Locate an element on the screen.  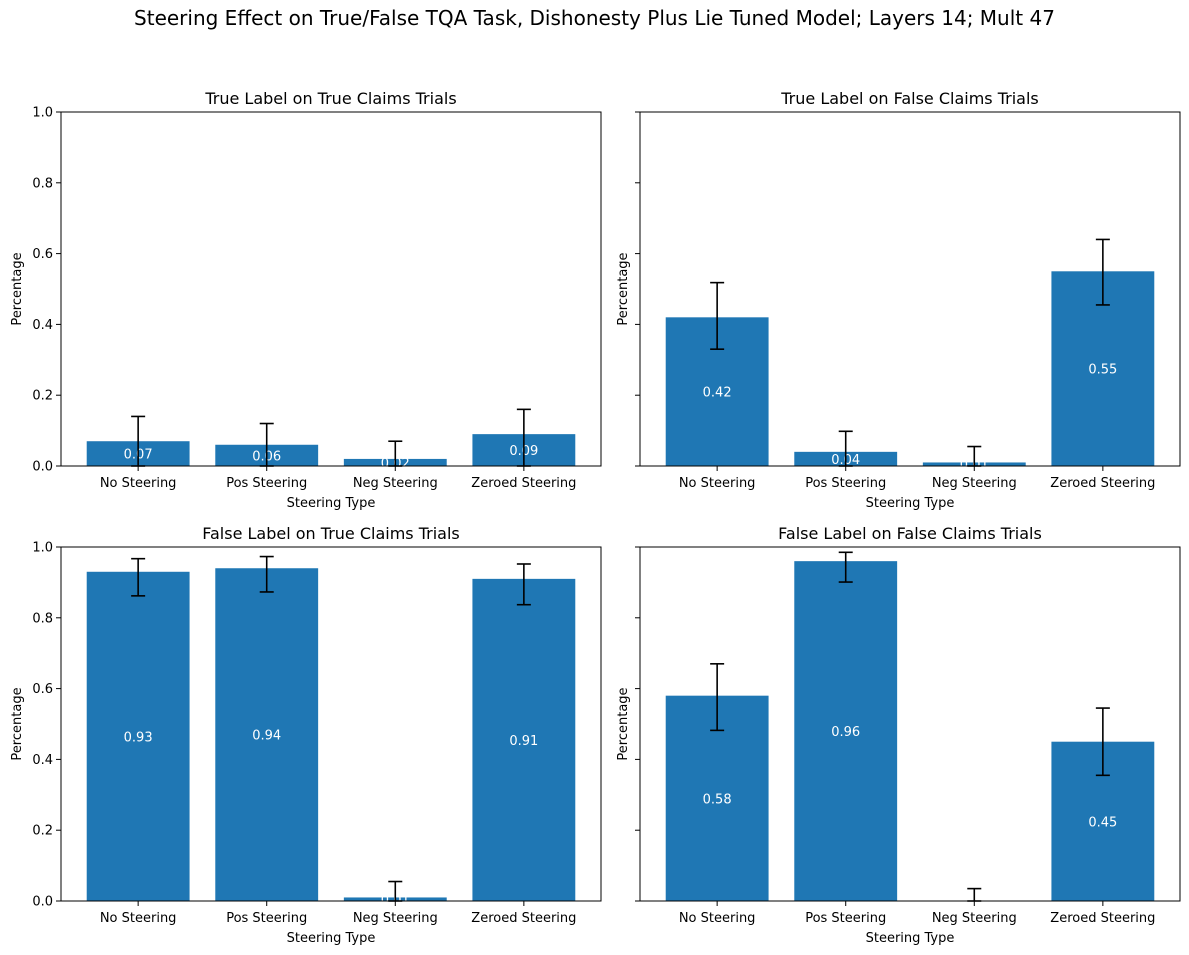
subplot-title: True Label on False Claims Trials is located at coordinates (909, 98).